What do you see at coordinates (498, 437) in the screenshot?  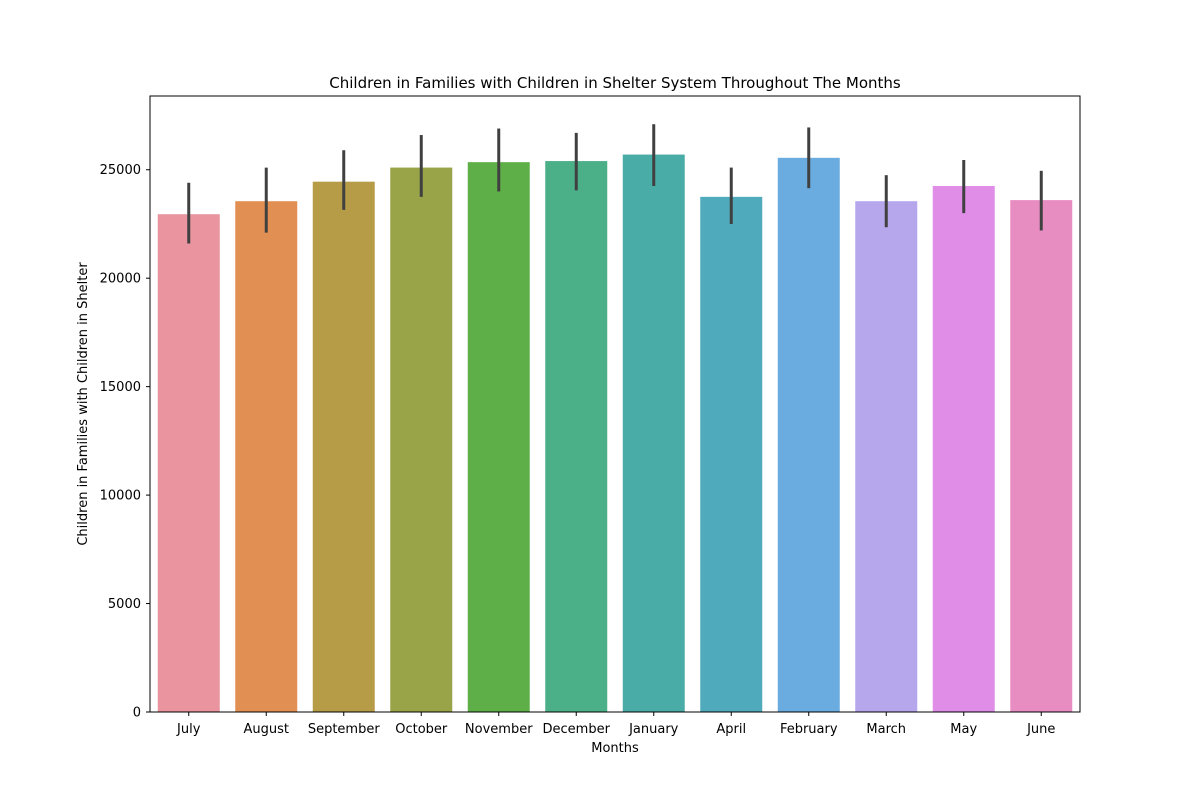 I see `bar-november` at bounding box center [498, 437].